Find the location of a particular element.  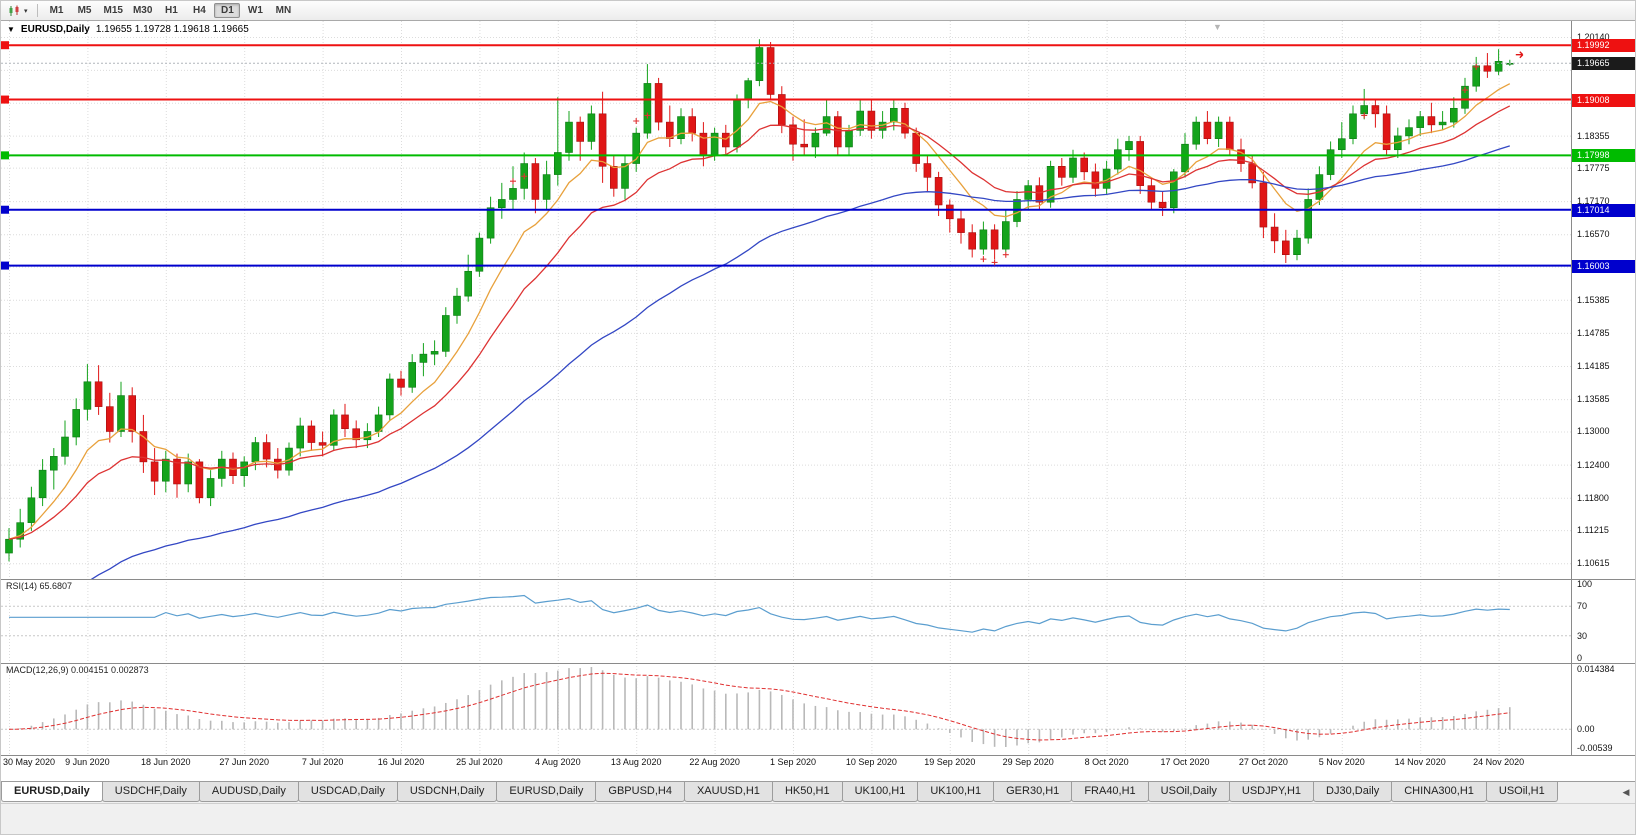

timeframe-button-m5: M5 is located at coordinates (84, 10).